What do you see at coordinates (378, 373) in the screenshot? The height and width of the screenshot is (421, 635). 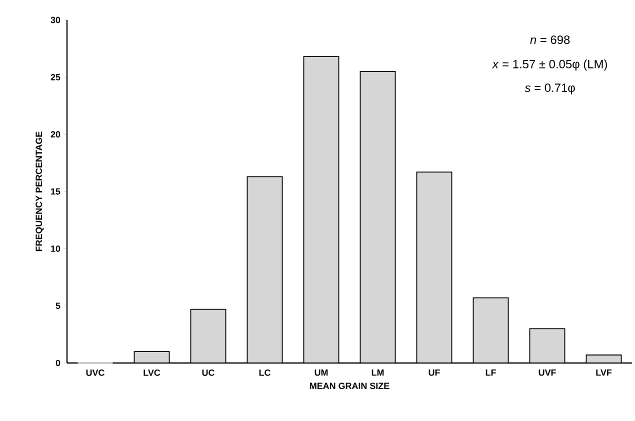 I see `x-tick-label: LM` at bounding box center [378, 373].